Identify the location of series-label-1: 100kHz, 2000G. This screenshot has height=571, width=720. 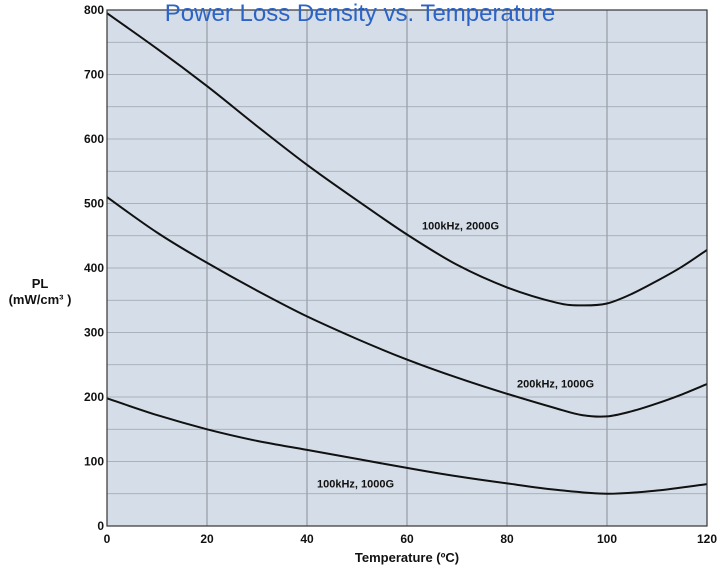
(460, 226).